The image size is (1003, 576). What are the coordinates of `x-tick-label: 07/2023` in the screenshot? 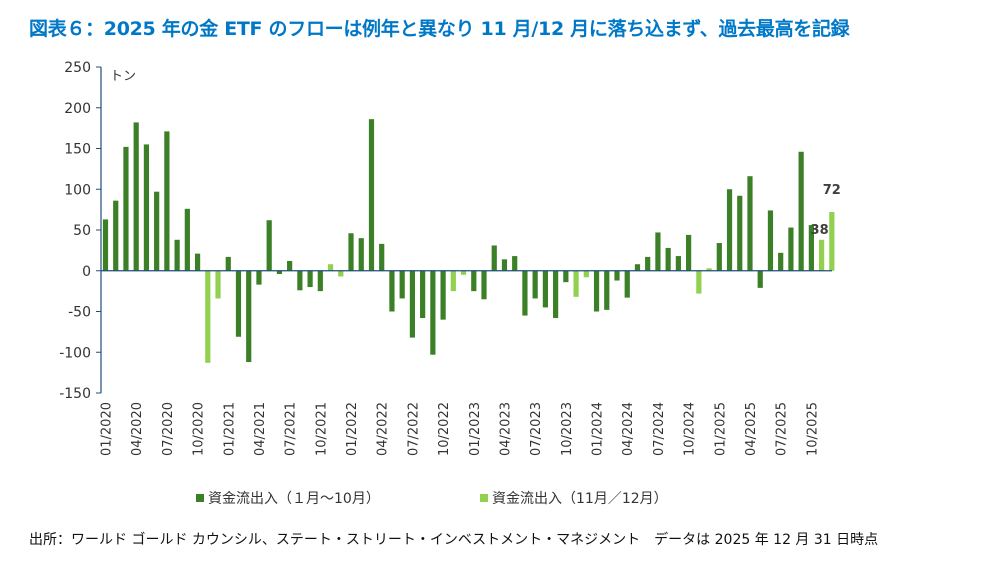 It's located at (536, 429).